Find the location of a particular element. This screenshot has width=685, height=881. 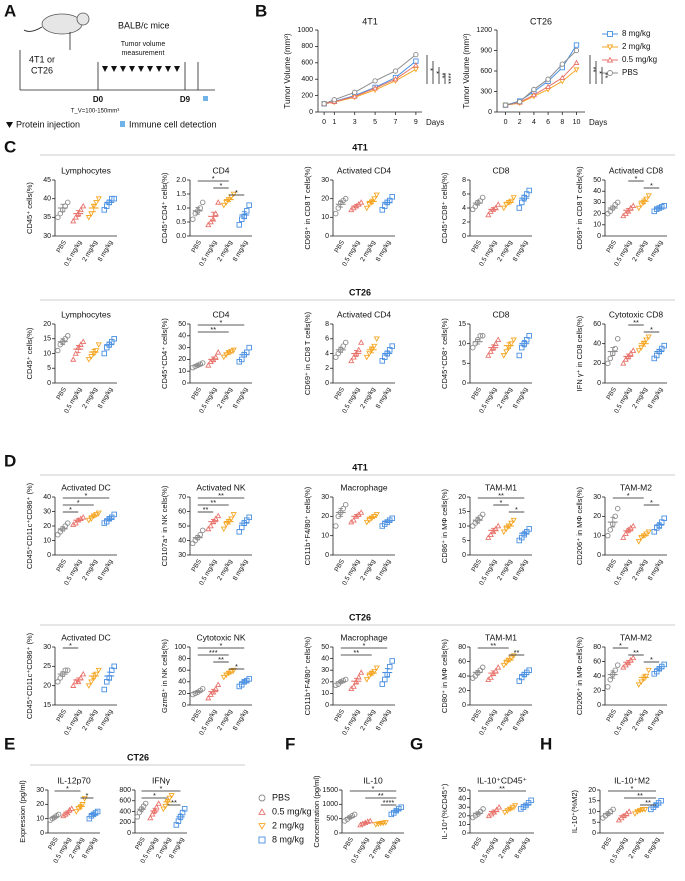

x-tick-label: 5 is located at coordinates (375, 122).